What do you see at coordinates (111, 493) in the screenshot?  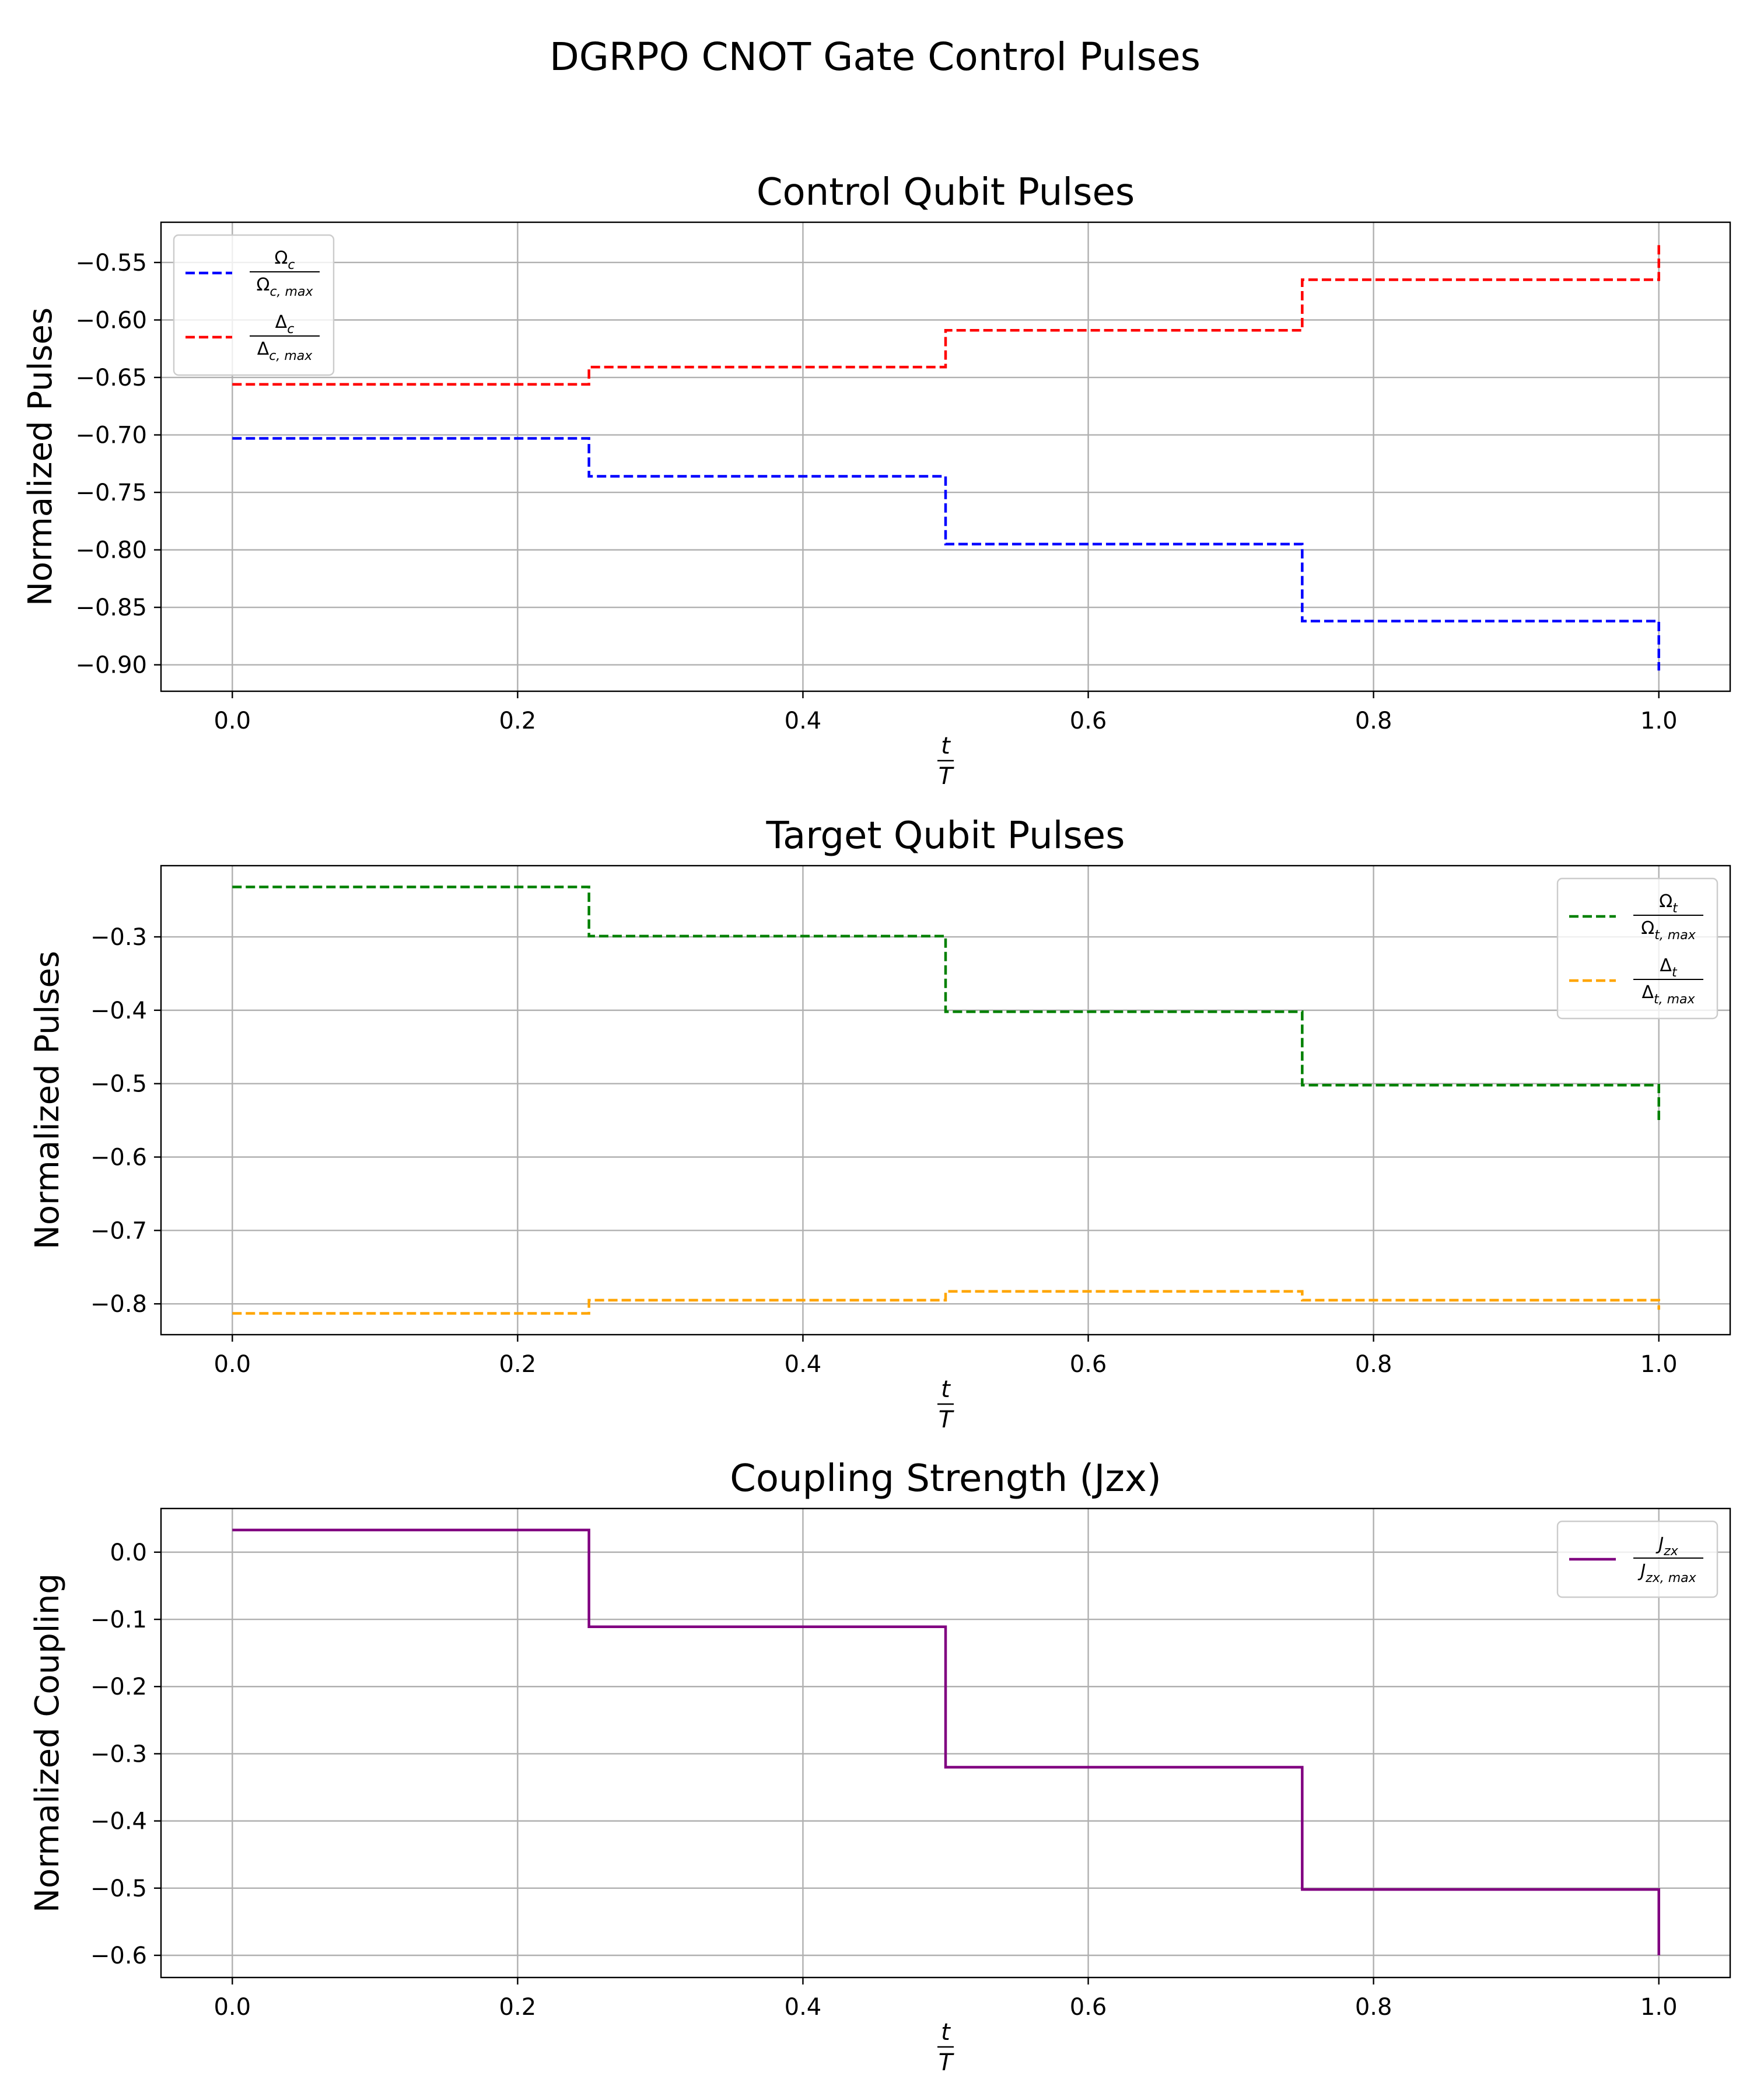 I see `y-tick-label: −0.75` at bounding box center [111, 493].